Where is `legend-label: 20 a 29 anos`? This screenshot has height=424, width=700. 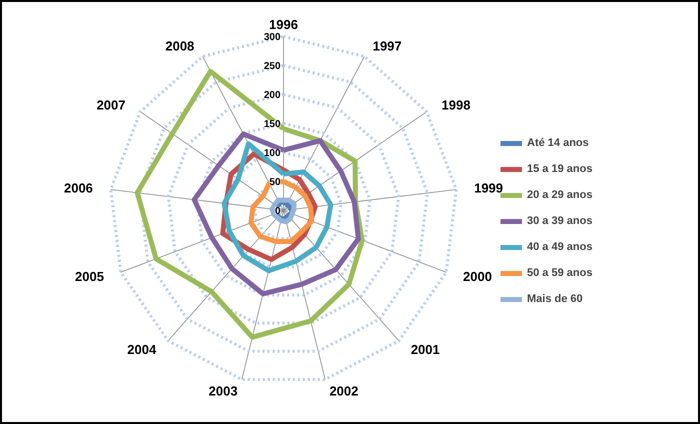
legend-label: 20 a 29 anos is located at coordinates (559, 195).